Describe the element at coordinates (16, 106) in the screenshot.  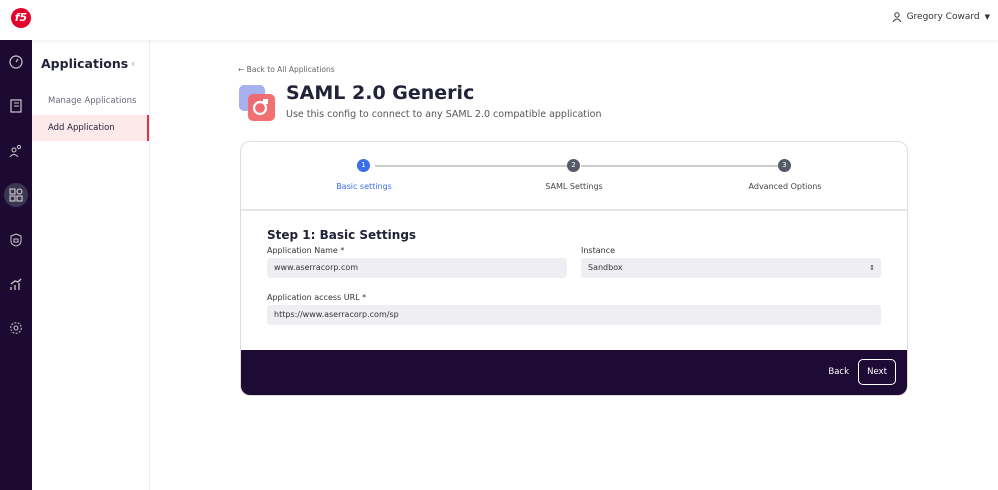
I see `notebook-icon` at that location.